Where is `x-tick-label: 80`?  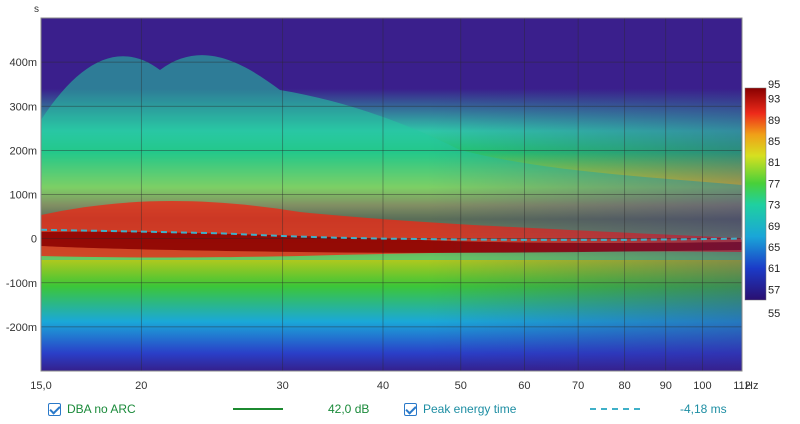
x-tick-label: 80 is located at coordinates (625, 386).